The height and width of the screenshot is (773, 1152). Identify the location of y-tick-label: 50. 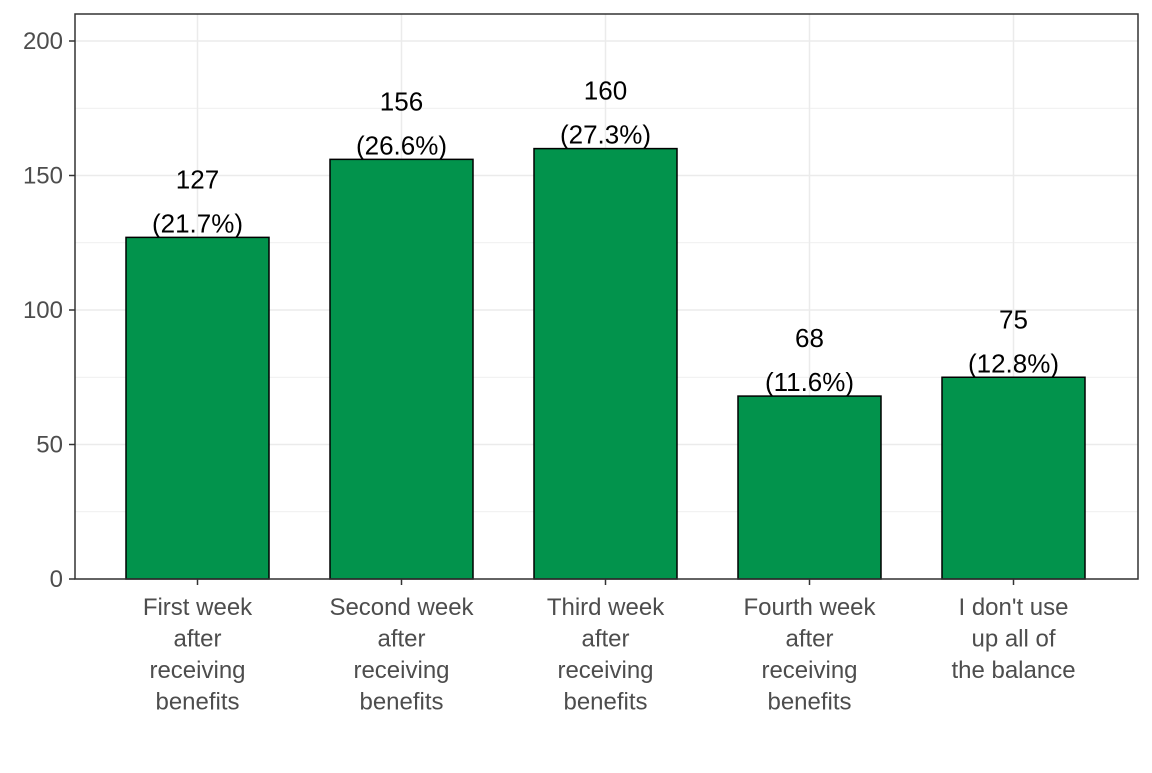
(49, 445).